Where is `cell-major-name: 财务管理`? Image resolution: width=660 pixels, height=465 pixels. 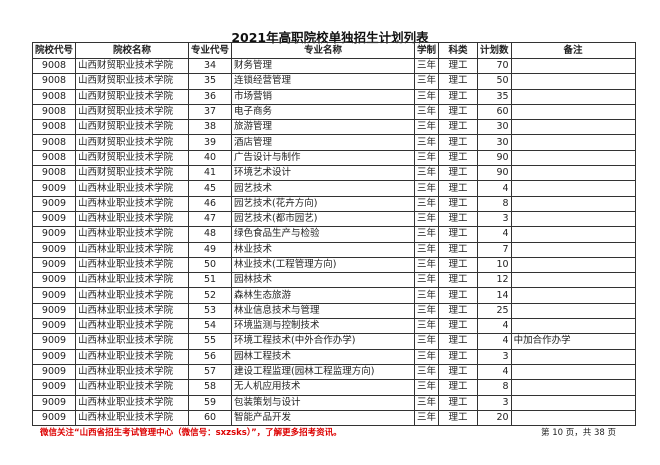 cell-major-name: 财务管理 is located at coordinates (323, 66).